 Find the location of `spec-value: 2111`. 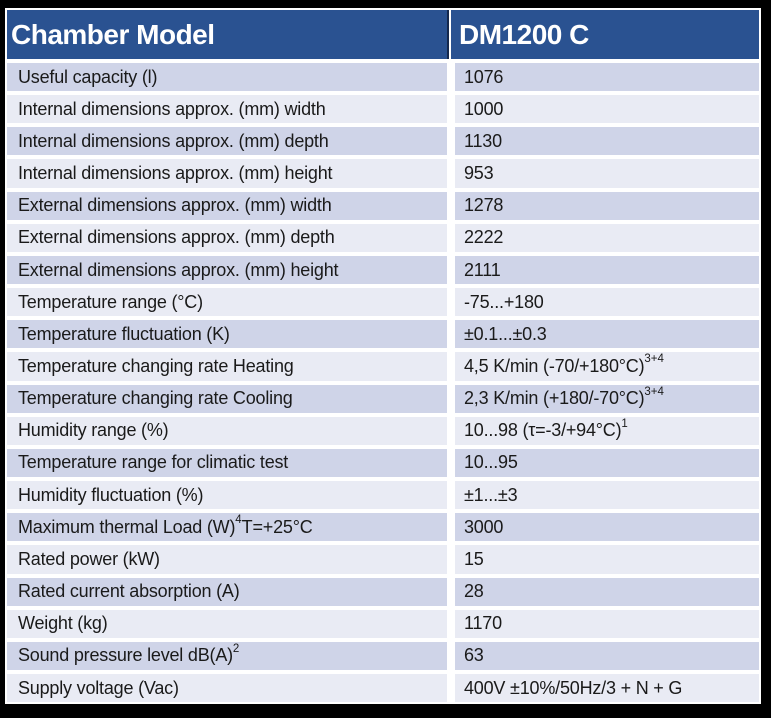

spec-value: 2111 is located at coordinates (607, 270).